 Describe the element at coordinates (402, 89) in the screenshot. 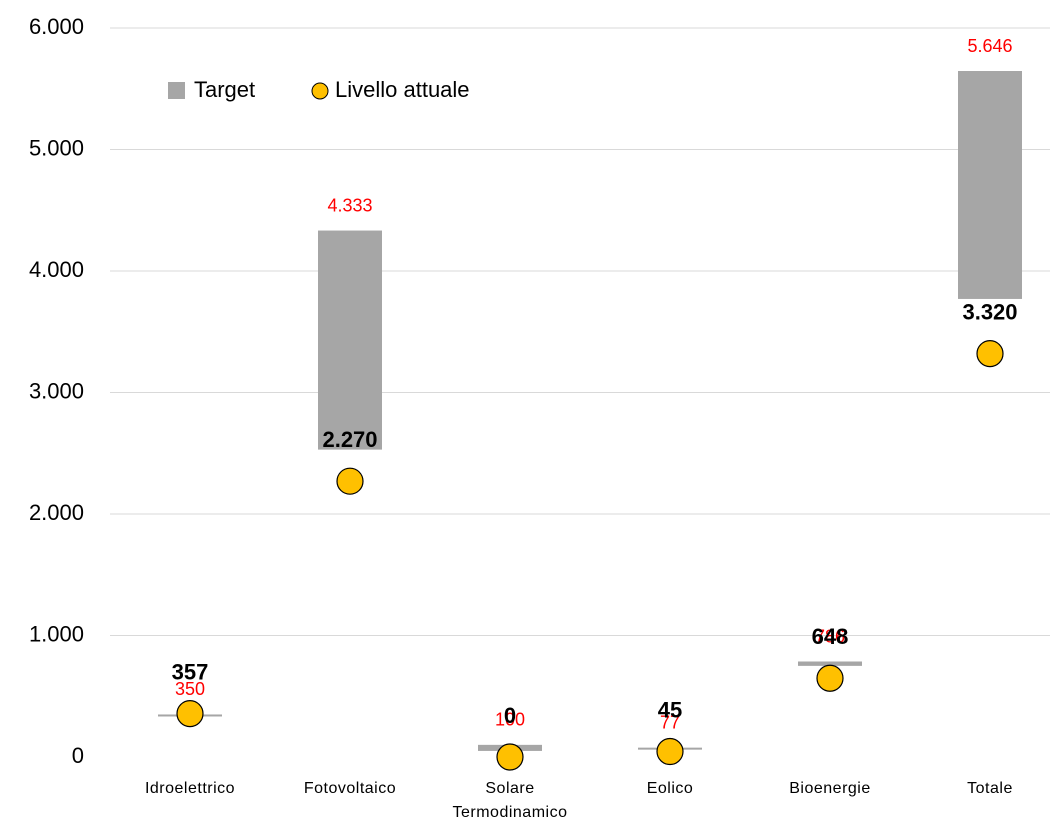

I see `legend-label: Livello attuale` at that location.